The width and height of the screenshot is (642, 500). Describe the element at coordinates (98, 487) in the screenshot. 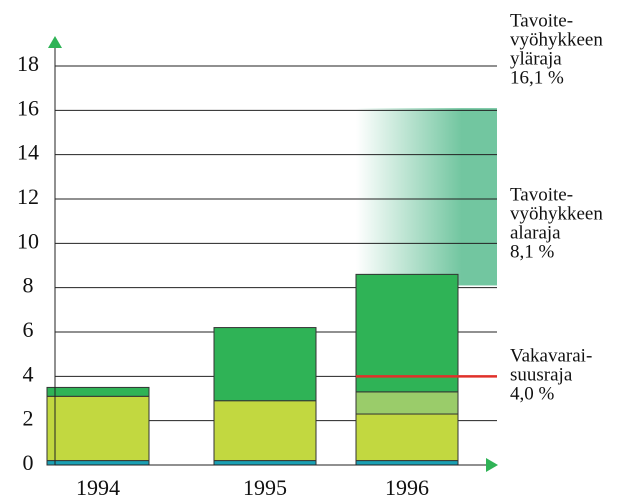

I see `x-tick-label: 1994` at that location.